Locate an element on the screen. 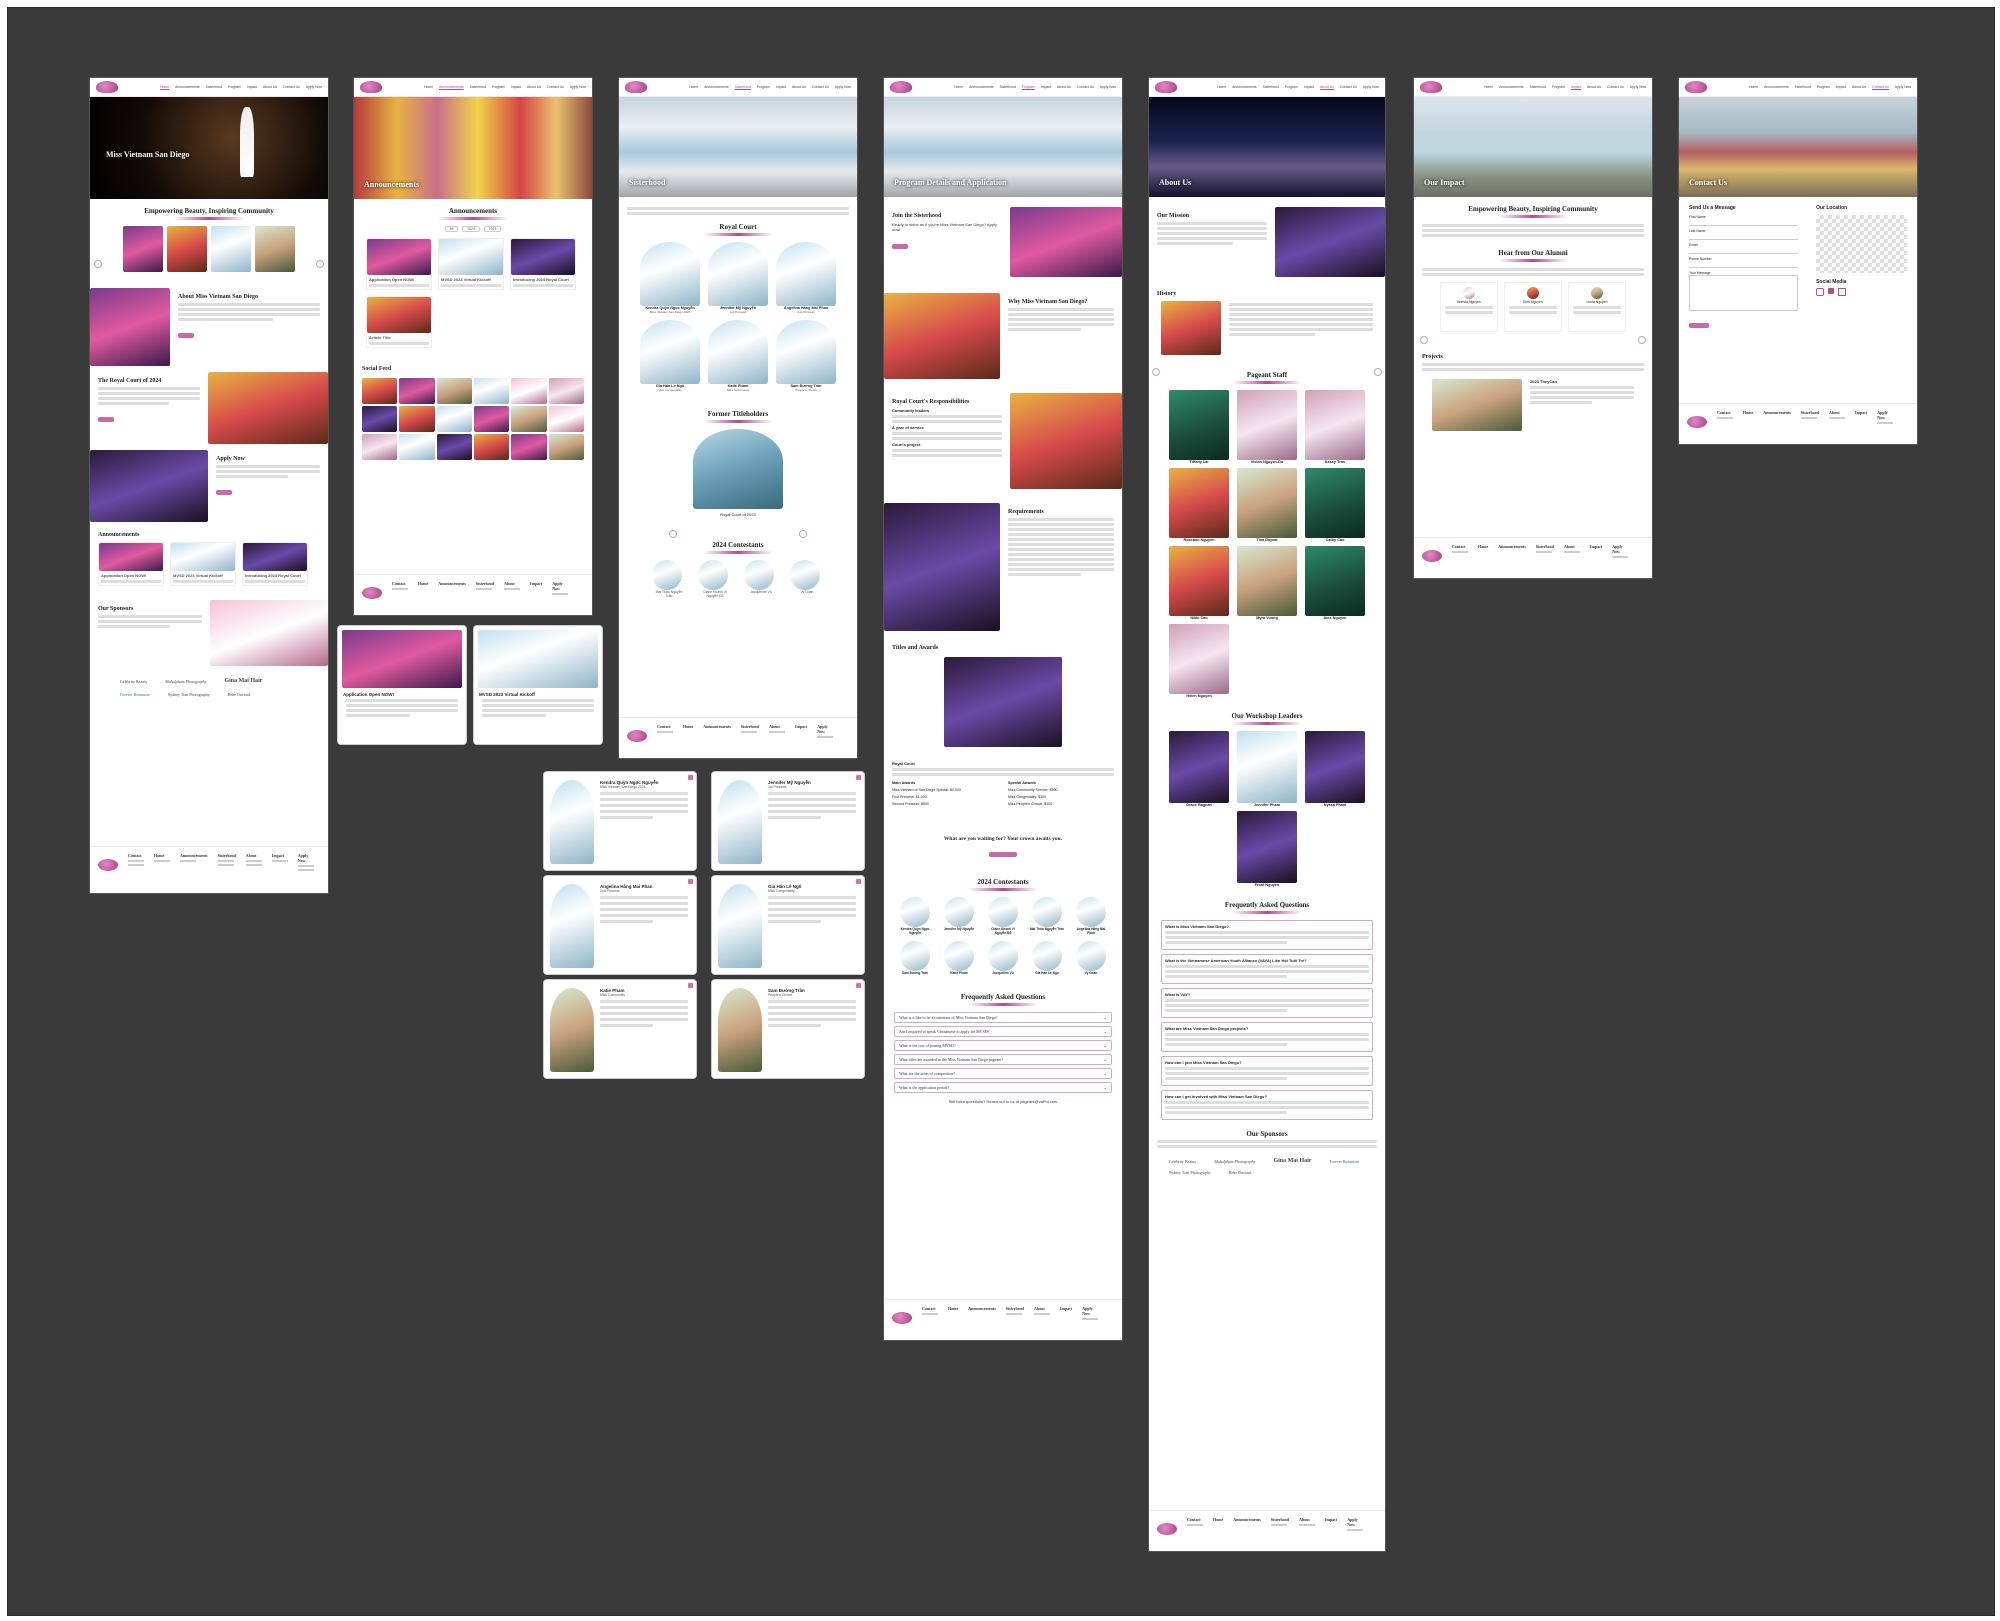  faq-item: How can I join Miss Vietnam San Diego? is located at coordinates (1267, 1071).